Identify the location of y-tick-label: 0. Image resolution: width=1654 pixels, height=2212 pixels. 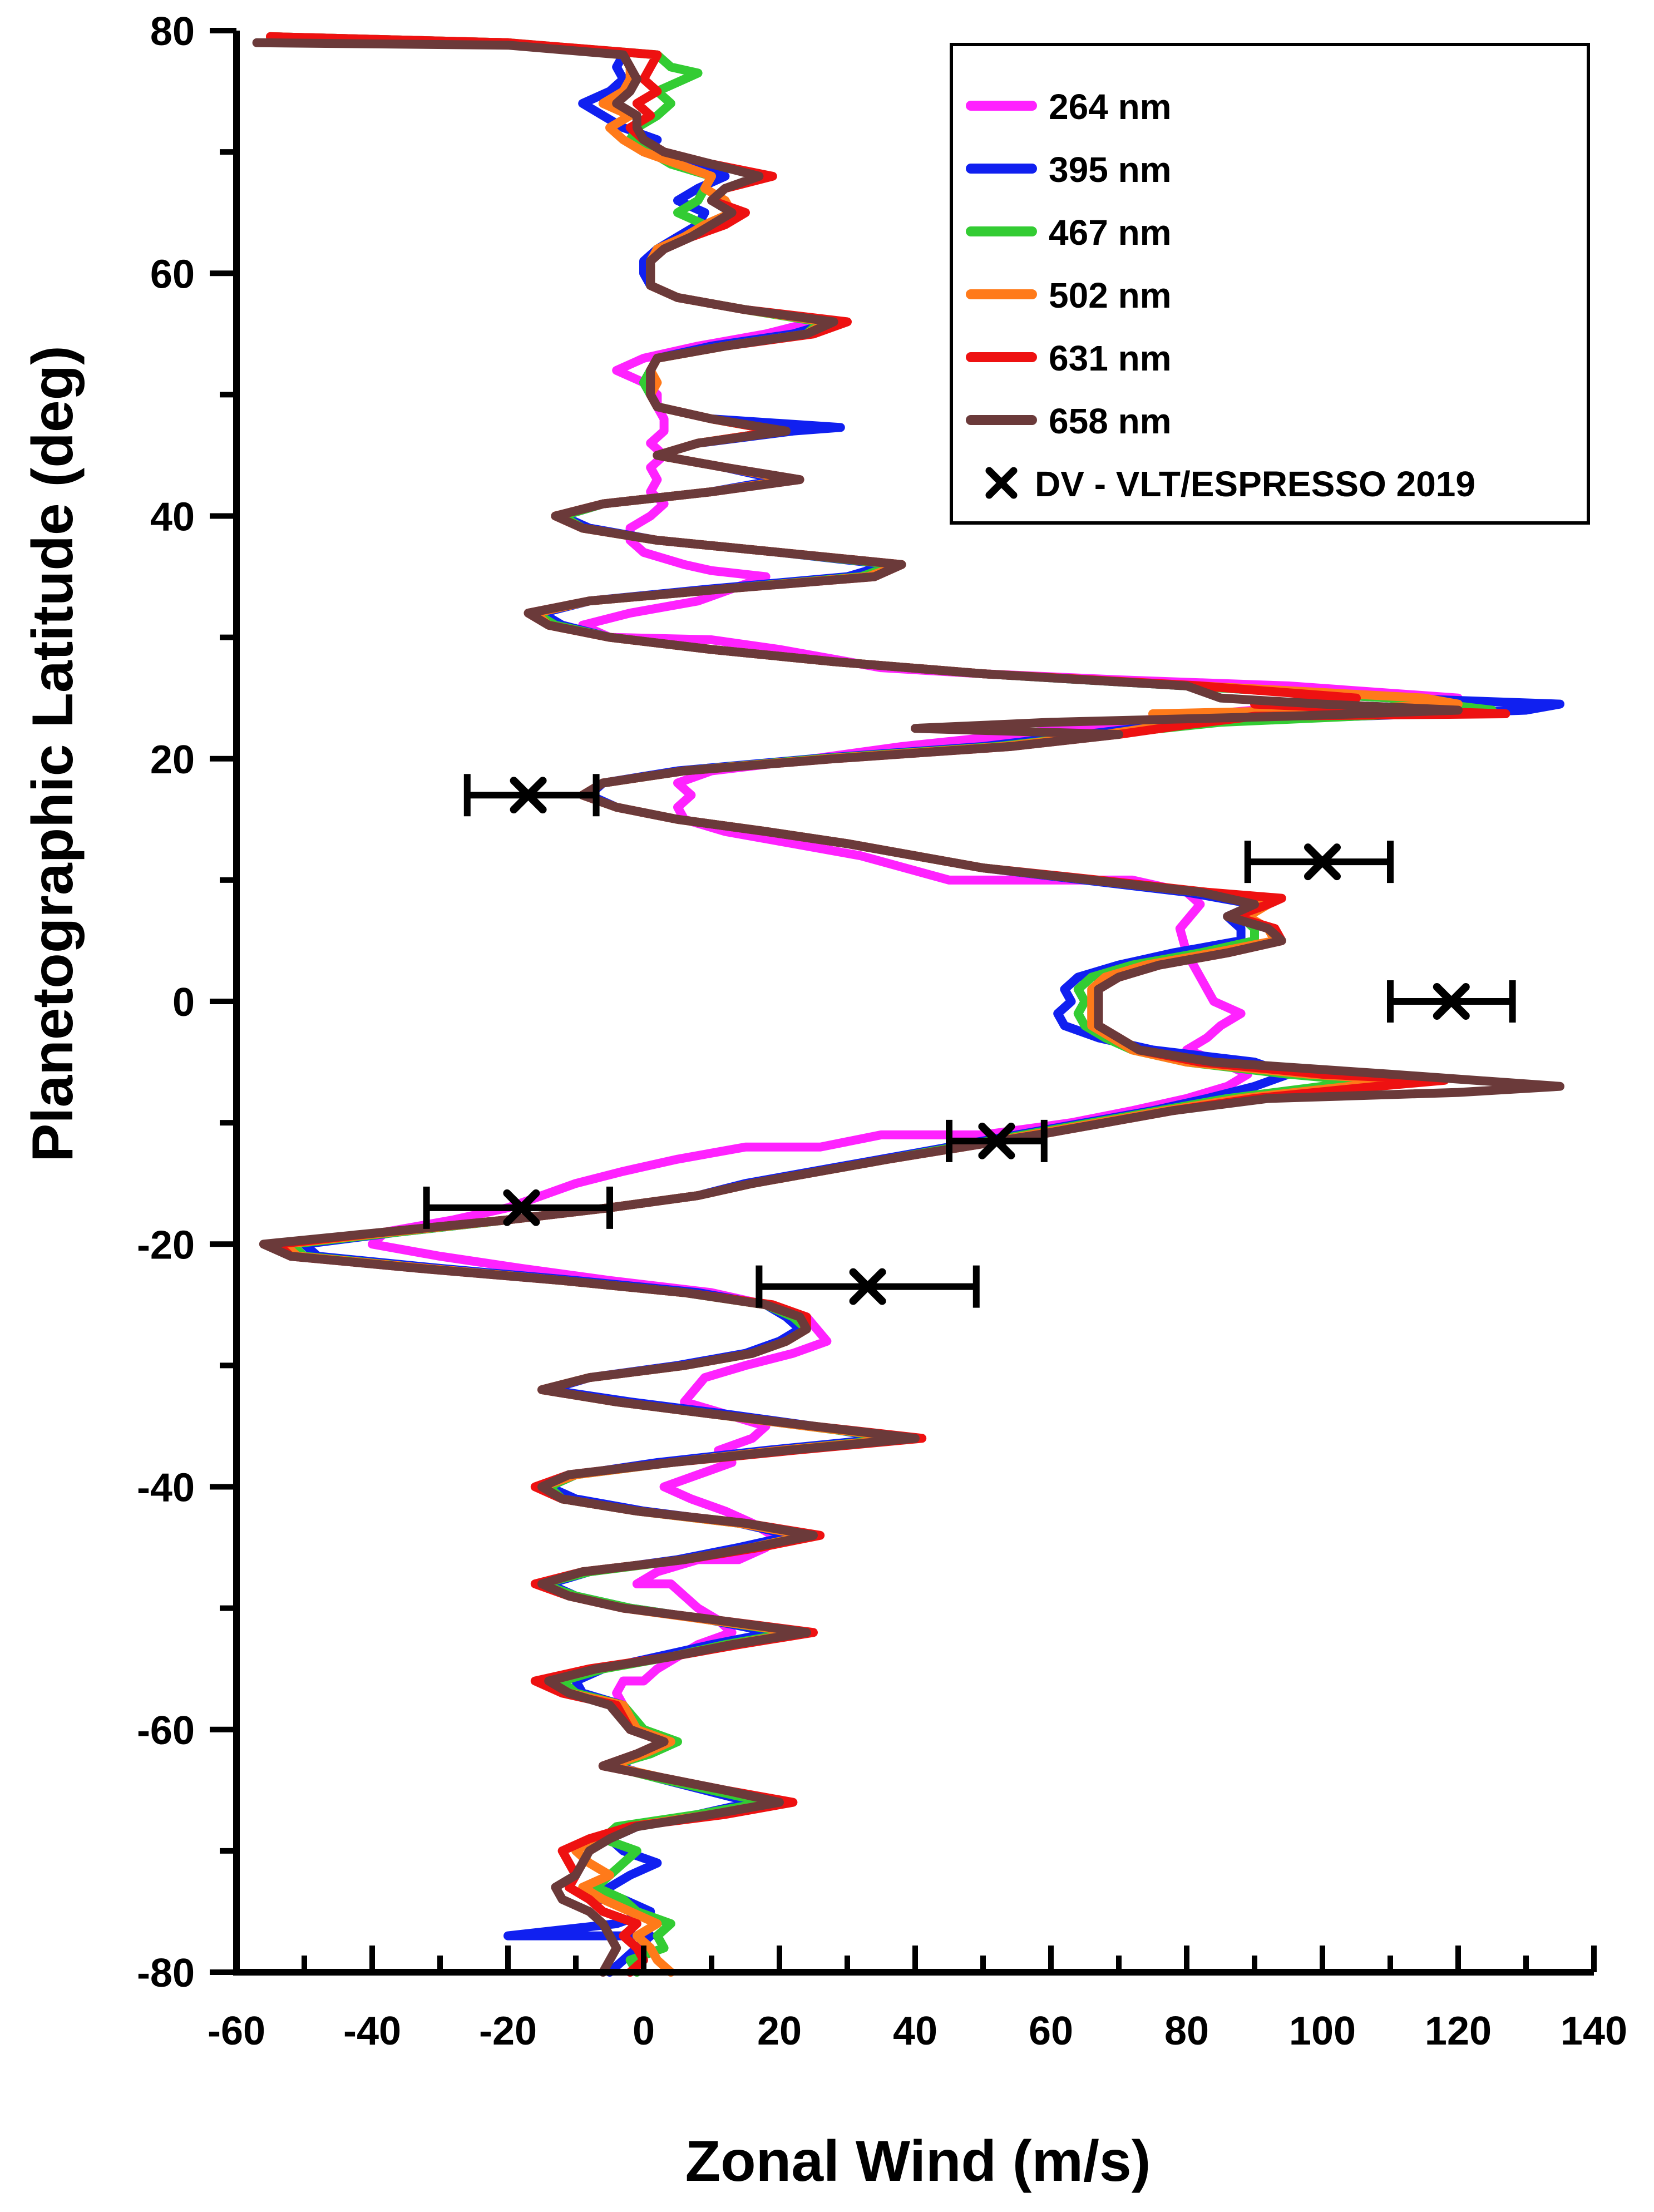
(183, 1003).